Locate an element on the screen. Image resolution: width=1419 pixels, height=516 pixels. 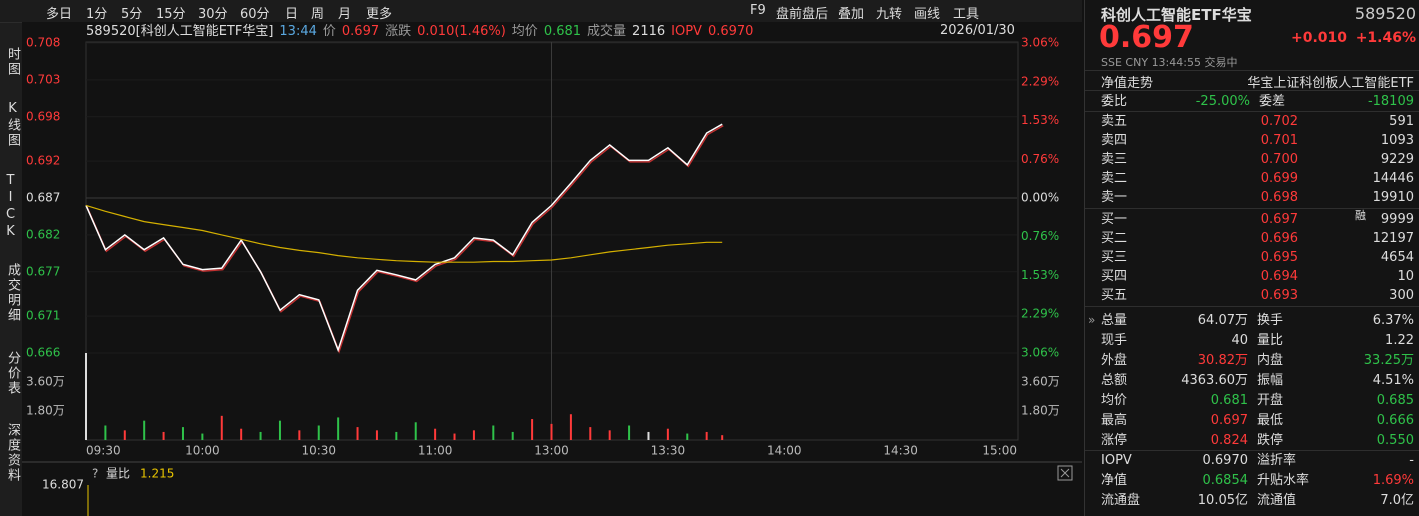
y-tick-label: 0.687 is located at coordinates (43, 198).